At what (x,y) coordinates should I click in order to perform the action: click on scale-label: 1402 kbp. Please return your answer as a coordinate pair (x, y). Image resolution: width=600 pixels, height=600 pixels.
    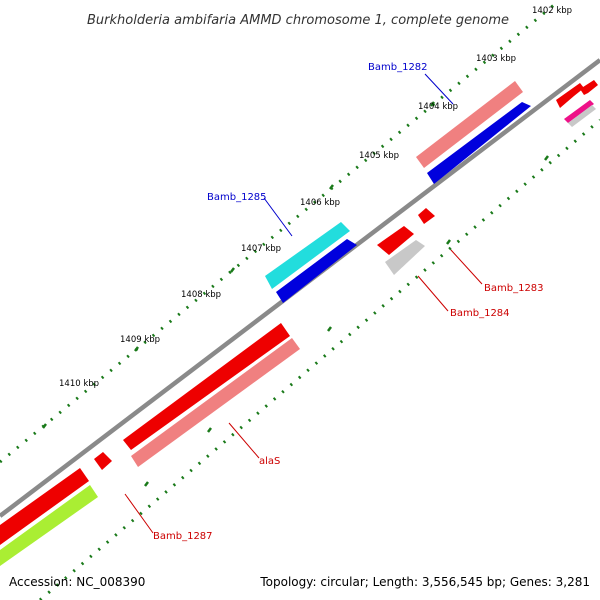
    Looking at the image, I should click on (552, 11).